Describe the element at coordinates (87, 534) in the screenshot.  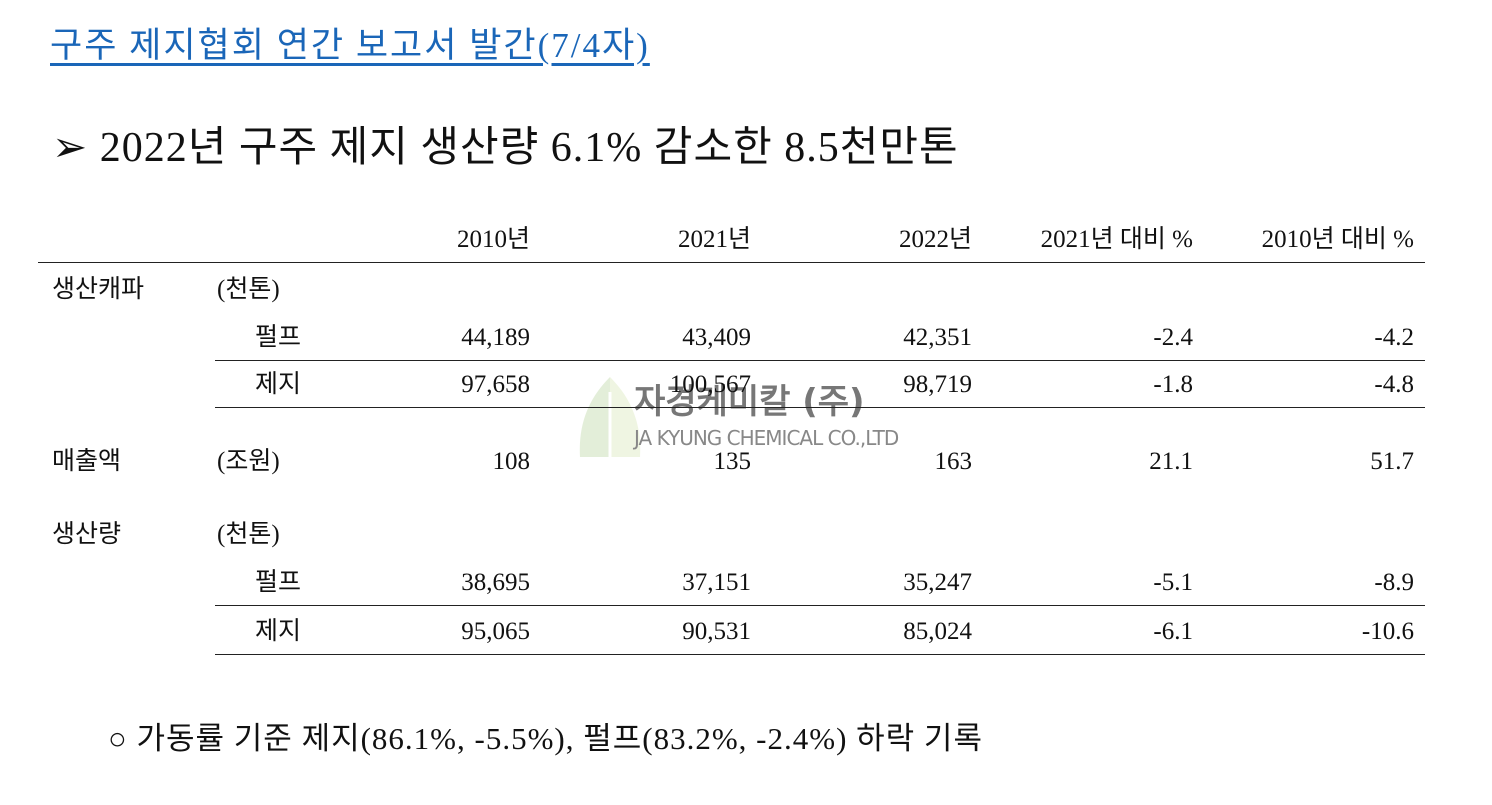
I see `section-label: 생산량` at that location.